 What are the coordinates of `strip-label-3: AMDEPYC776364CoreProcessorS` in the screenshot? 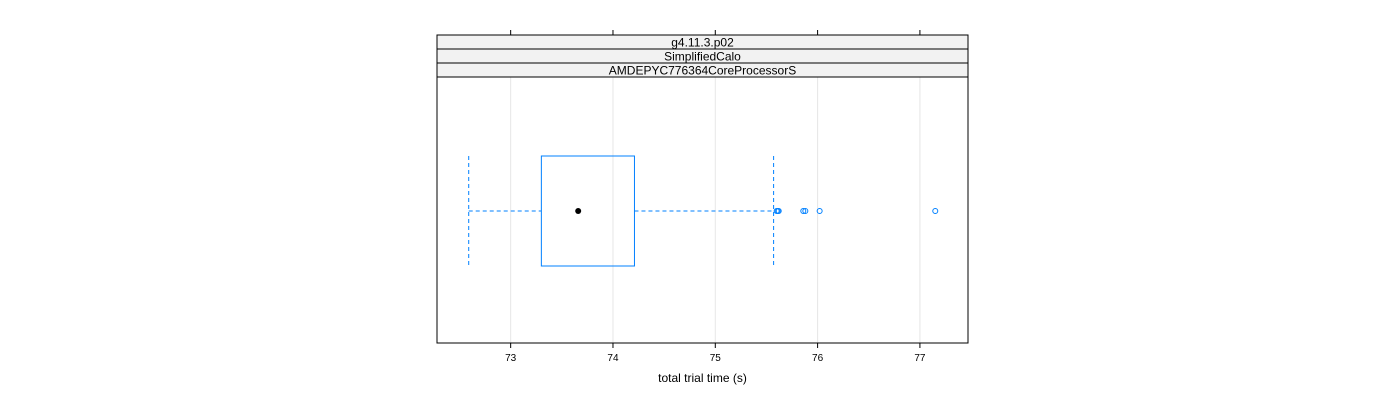 It's located at (702, 71).